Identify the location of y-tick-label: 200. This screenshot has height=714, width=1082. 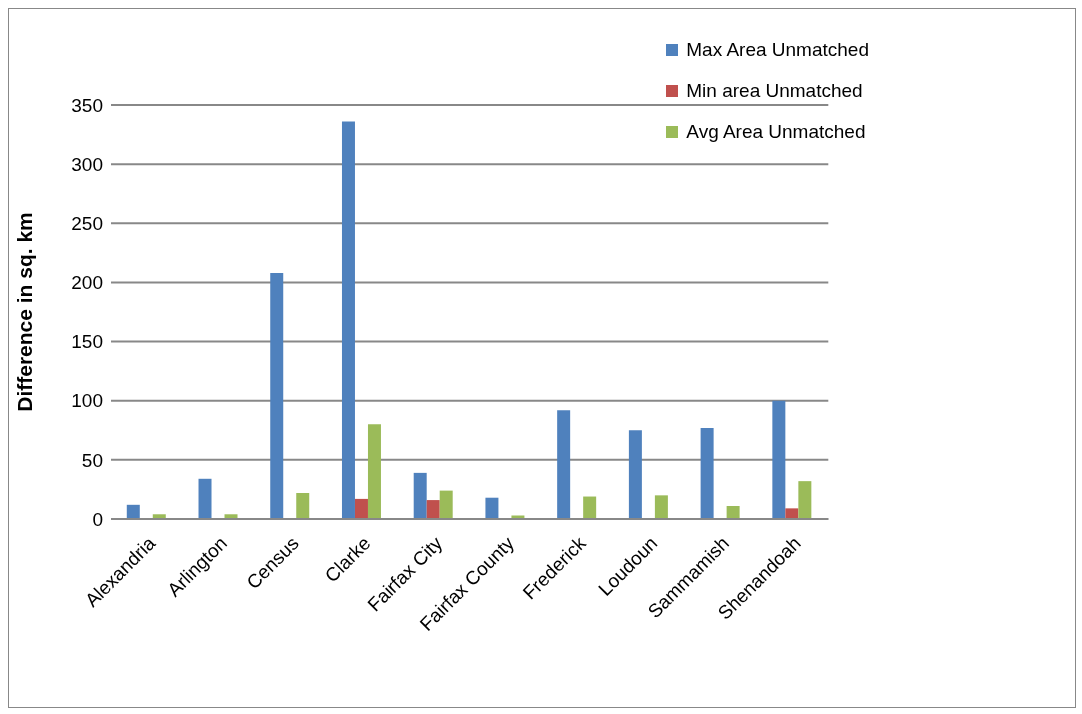
(87, 283).